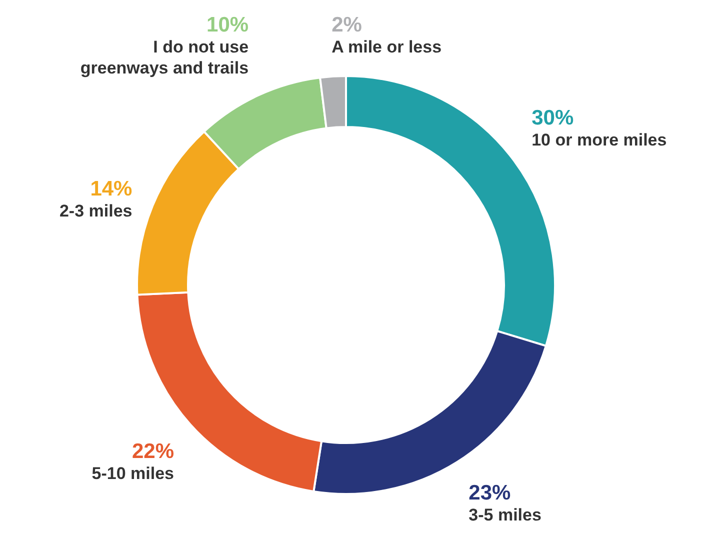 This screenshot has width=728, height=546. What do you see at coordinates (490, 493) in the screenshot?
I see `data-label: 23%` at bounding box center [490, 493].